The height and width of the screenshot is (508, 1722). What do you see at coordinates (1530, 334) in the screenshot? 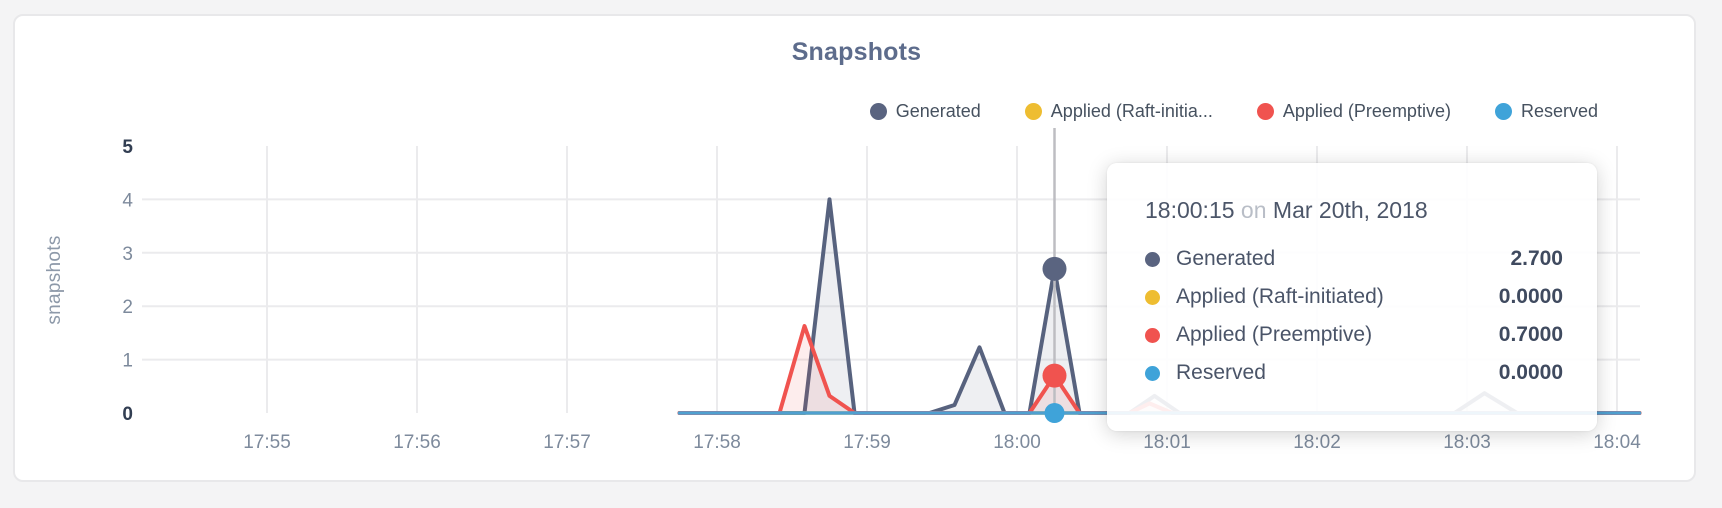
I see `tooltip-series-value: 0.7000` at bounding box center [1530, 334].